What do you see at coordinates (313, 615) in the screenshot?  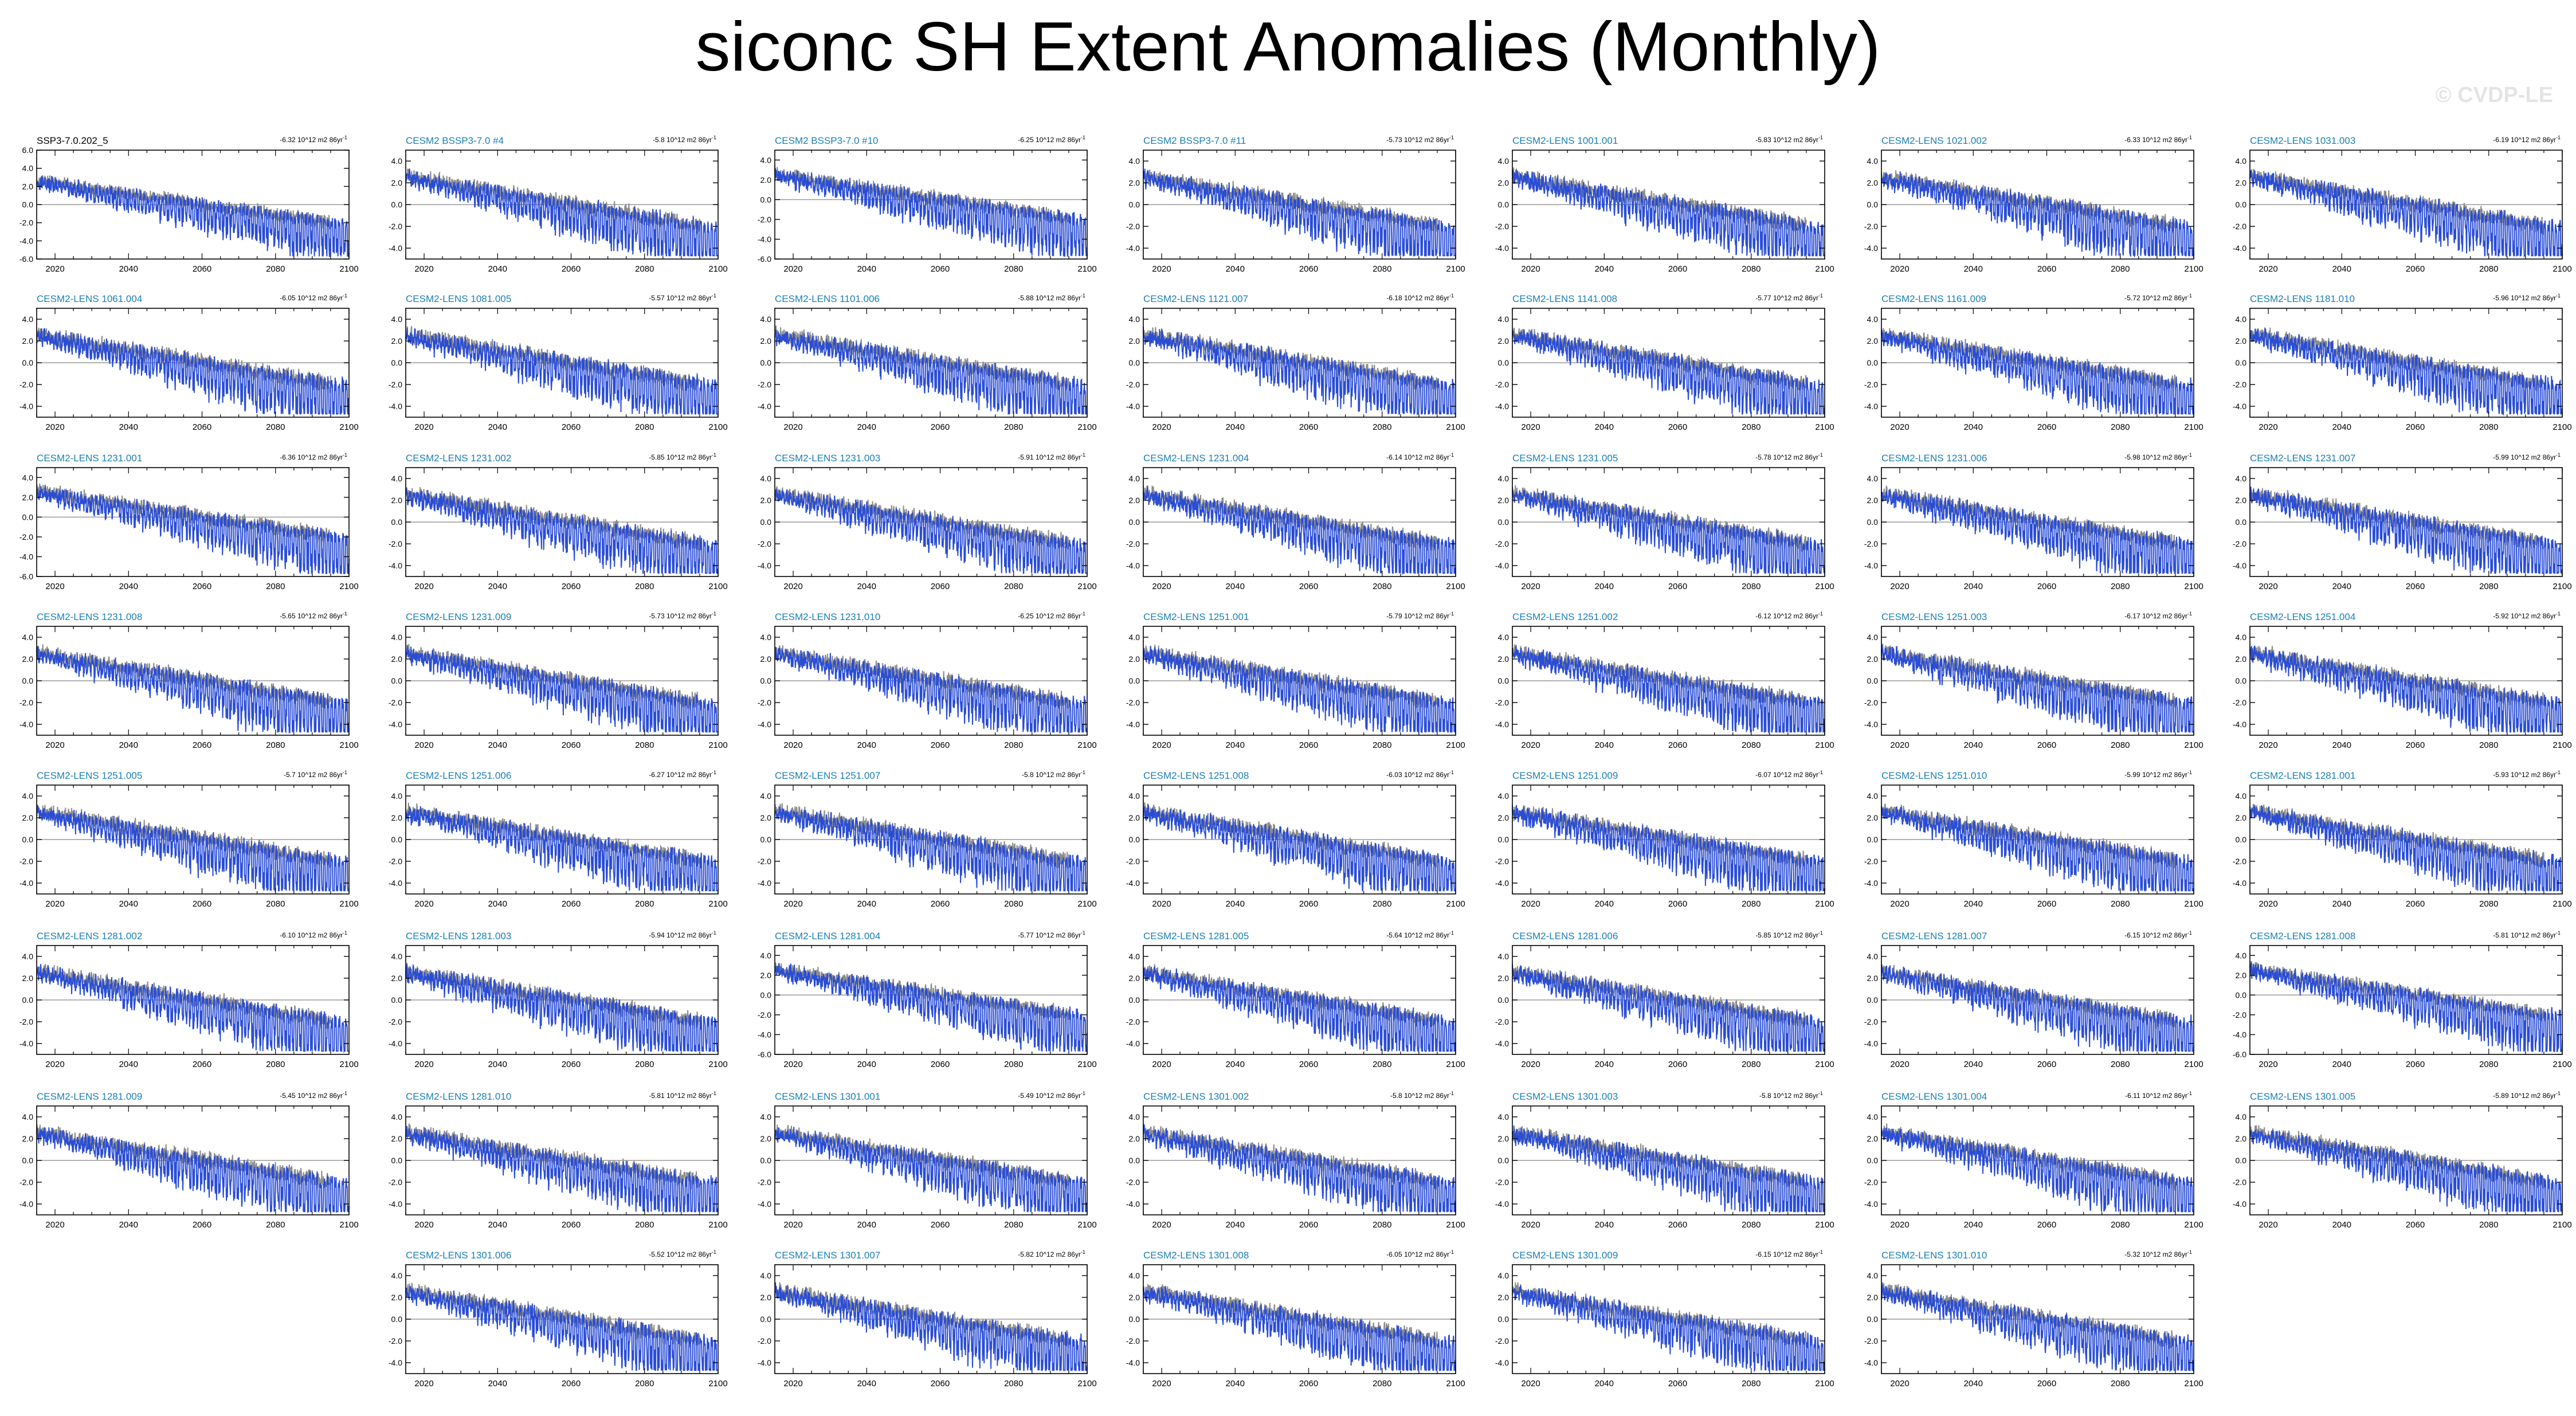 I see `panel-trend: -5.65 10^12 m2 86yr-1` at bounding box center [313, 615].